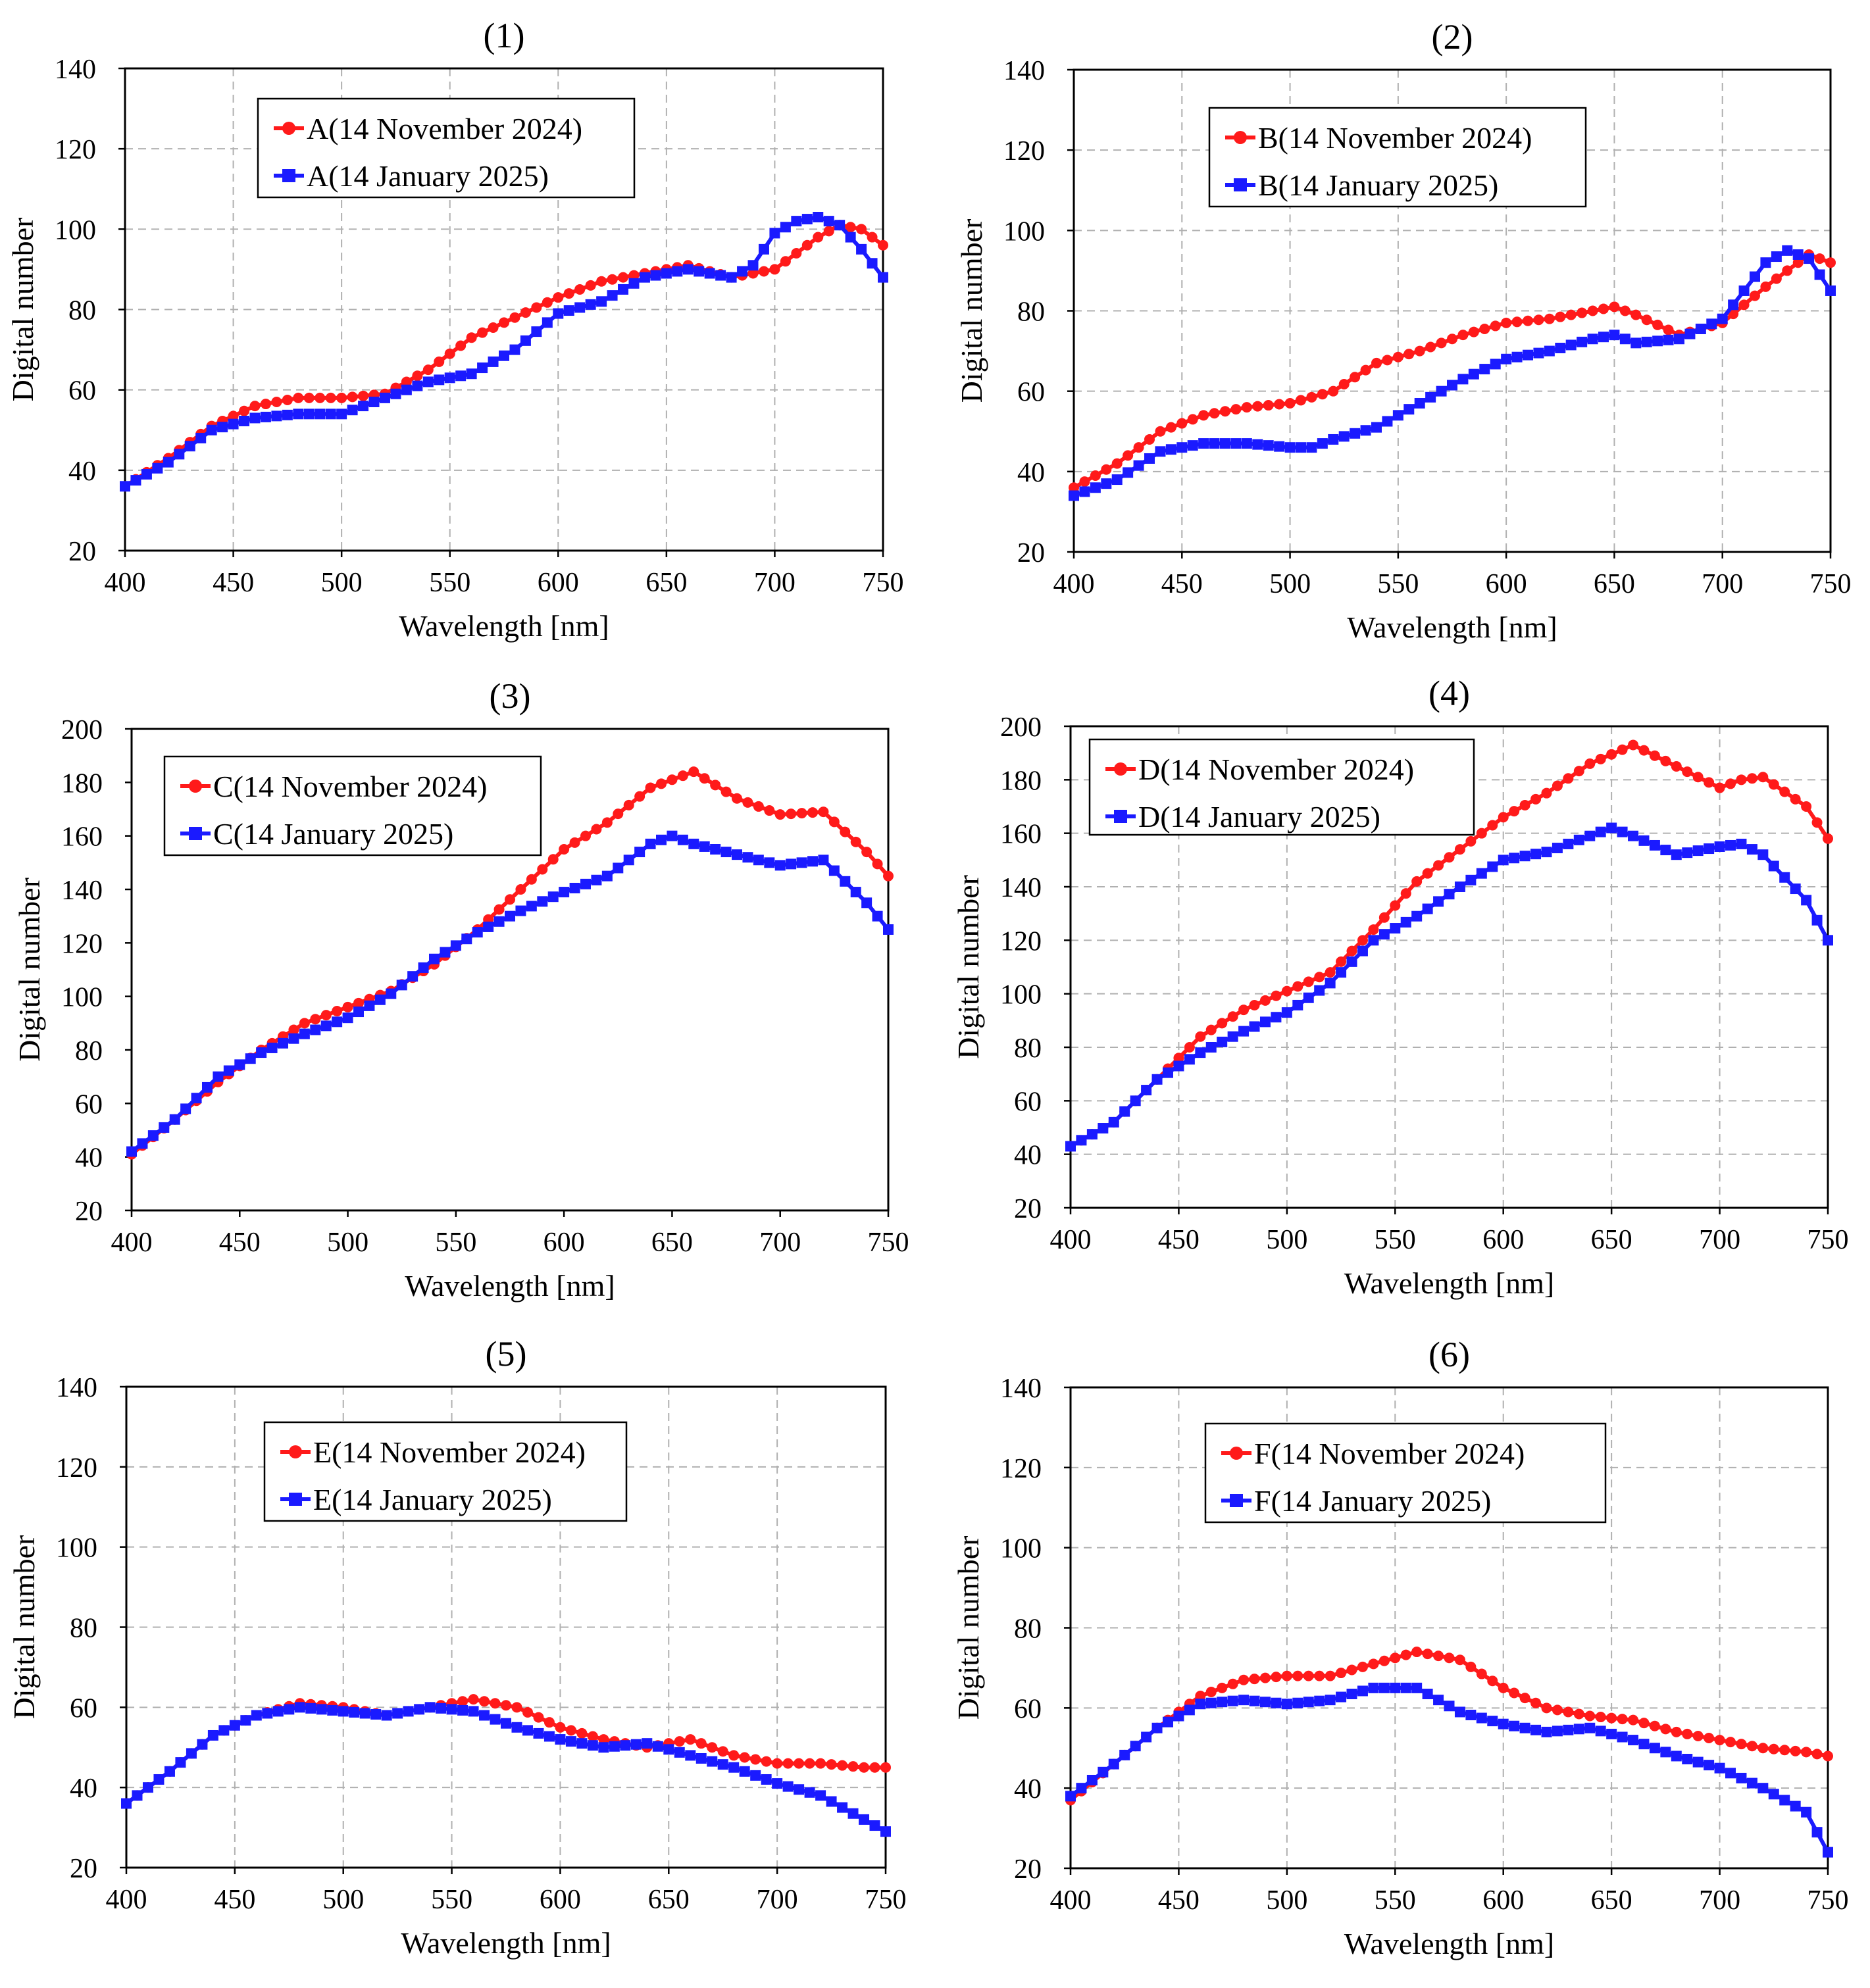 The width and height of the screenshot is (1870, 1988). What do you see at coordinates (1121, 769) in the screenshot?
I see `legend-marker-circle` at bounding box center [1121, 769].